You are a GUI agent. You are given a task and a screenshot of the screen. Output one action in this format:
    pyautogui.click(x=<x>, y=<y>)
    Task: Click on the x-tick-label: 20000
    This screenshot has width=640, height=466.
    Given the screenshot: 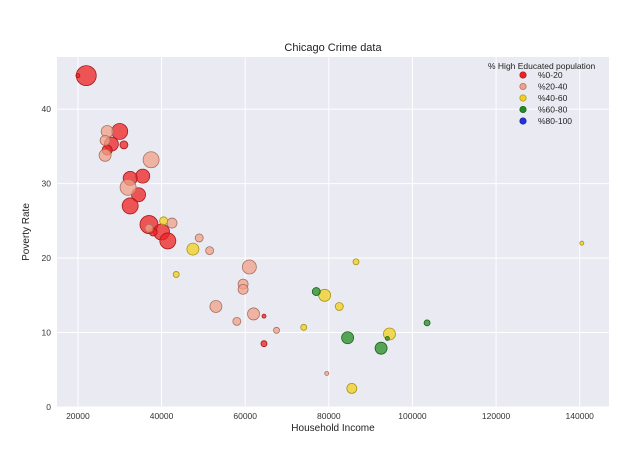 What is the action you would take?
    pyautogui.click(x=78, y=416)
    